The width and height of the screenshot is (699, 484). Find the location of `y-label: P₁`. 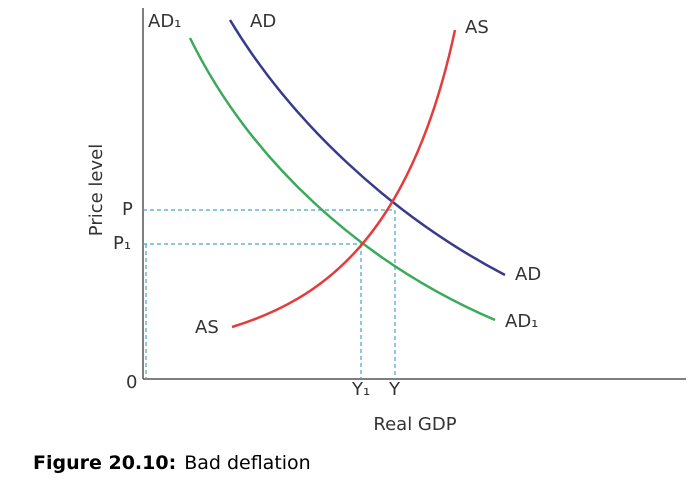

y-label: P₁ is located at coordinates (122, 243).